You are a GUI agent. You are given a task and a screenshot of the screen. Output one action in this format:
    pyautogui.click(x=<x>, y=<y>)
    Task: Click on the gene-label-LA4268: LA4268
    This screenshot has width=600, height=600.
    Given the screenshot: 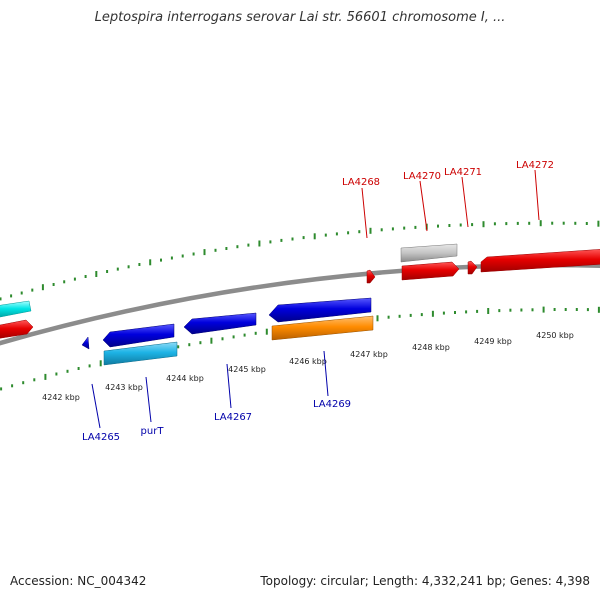 What is the action you would take?
    pyautogui.click(x=361, y=182)
    